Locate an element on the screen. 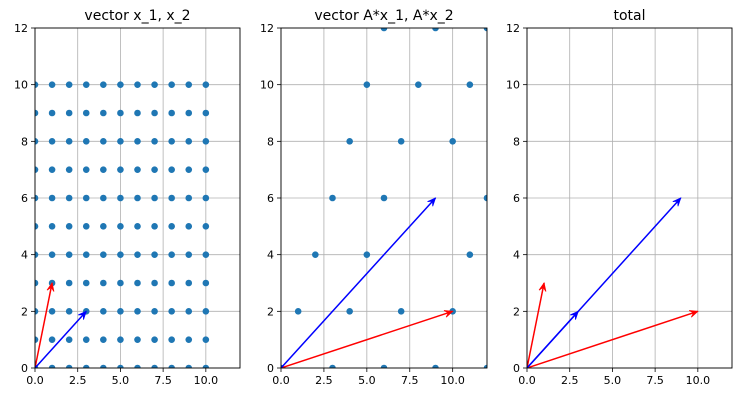 The width and height of the screenshot is (747, 406). y-tick-label: 2 is located at coordinates (24, 311).